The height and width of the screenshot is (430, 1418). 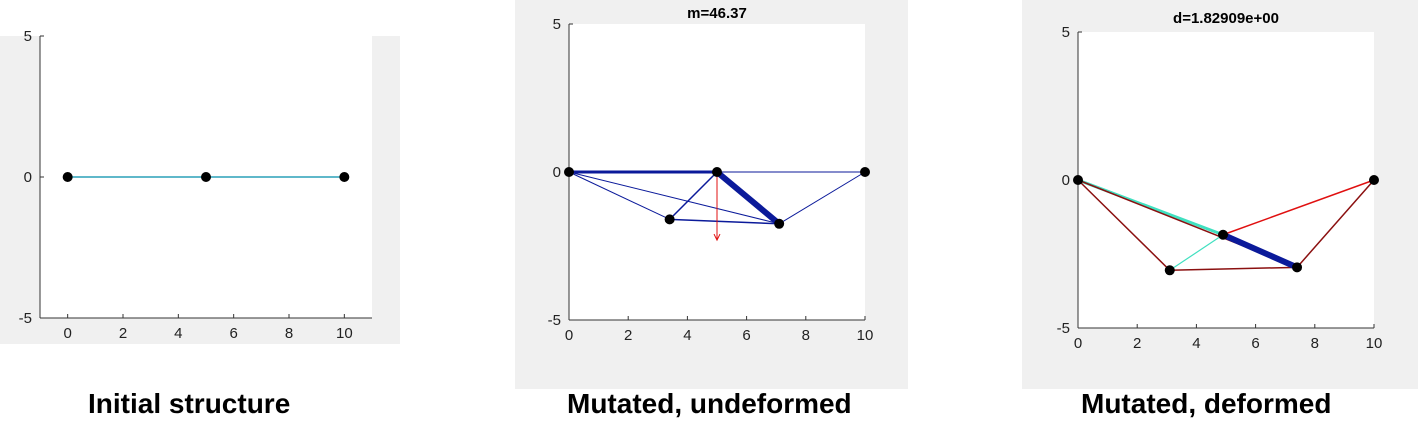 What do you see at coordinates (1206, 403) in the screenshot?
I see `caption-mutated-deformed: Mutated, deformed` at bounding box center [1206, 403].